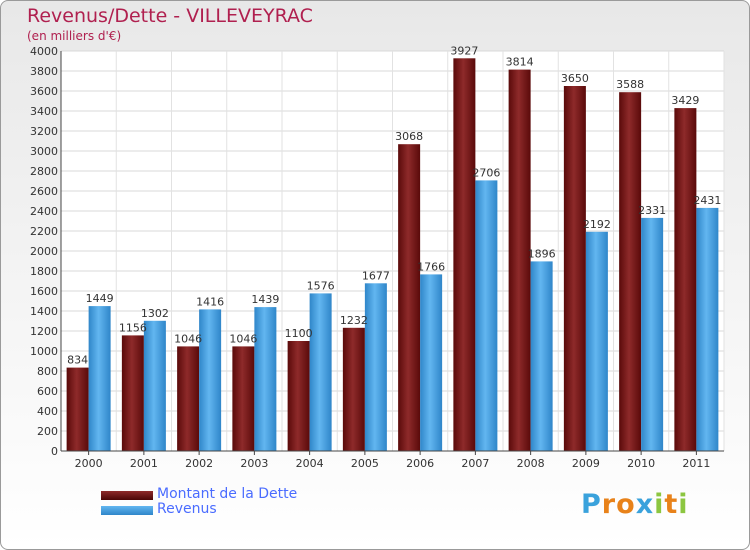 The width and height of the screenshot is (750, 550). I want to click on y-tick-label: 3800, so click(44, 71).